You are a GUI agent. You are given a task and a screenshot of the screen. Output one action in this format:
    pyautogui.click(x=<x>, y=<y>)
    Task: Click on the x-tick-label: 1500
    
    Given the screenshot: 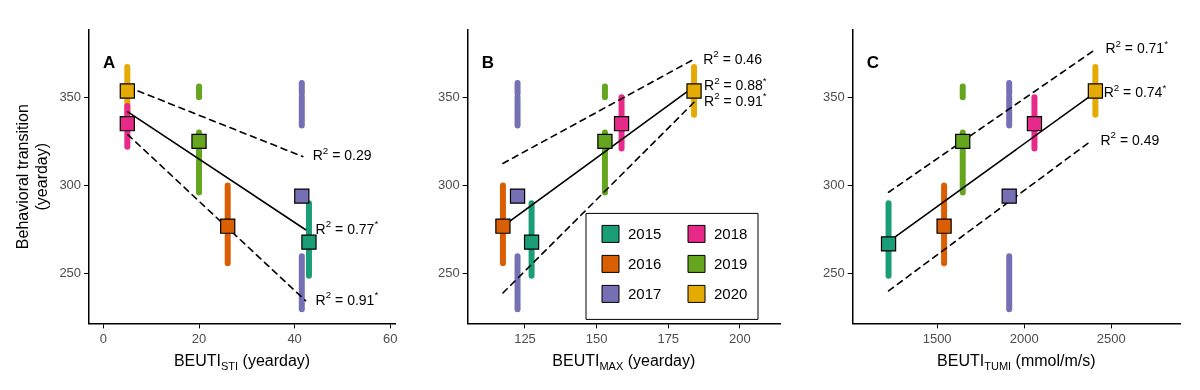 What is the action you would take?
    pyautogui.click(x=937, y=338)
    